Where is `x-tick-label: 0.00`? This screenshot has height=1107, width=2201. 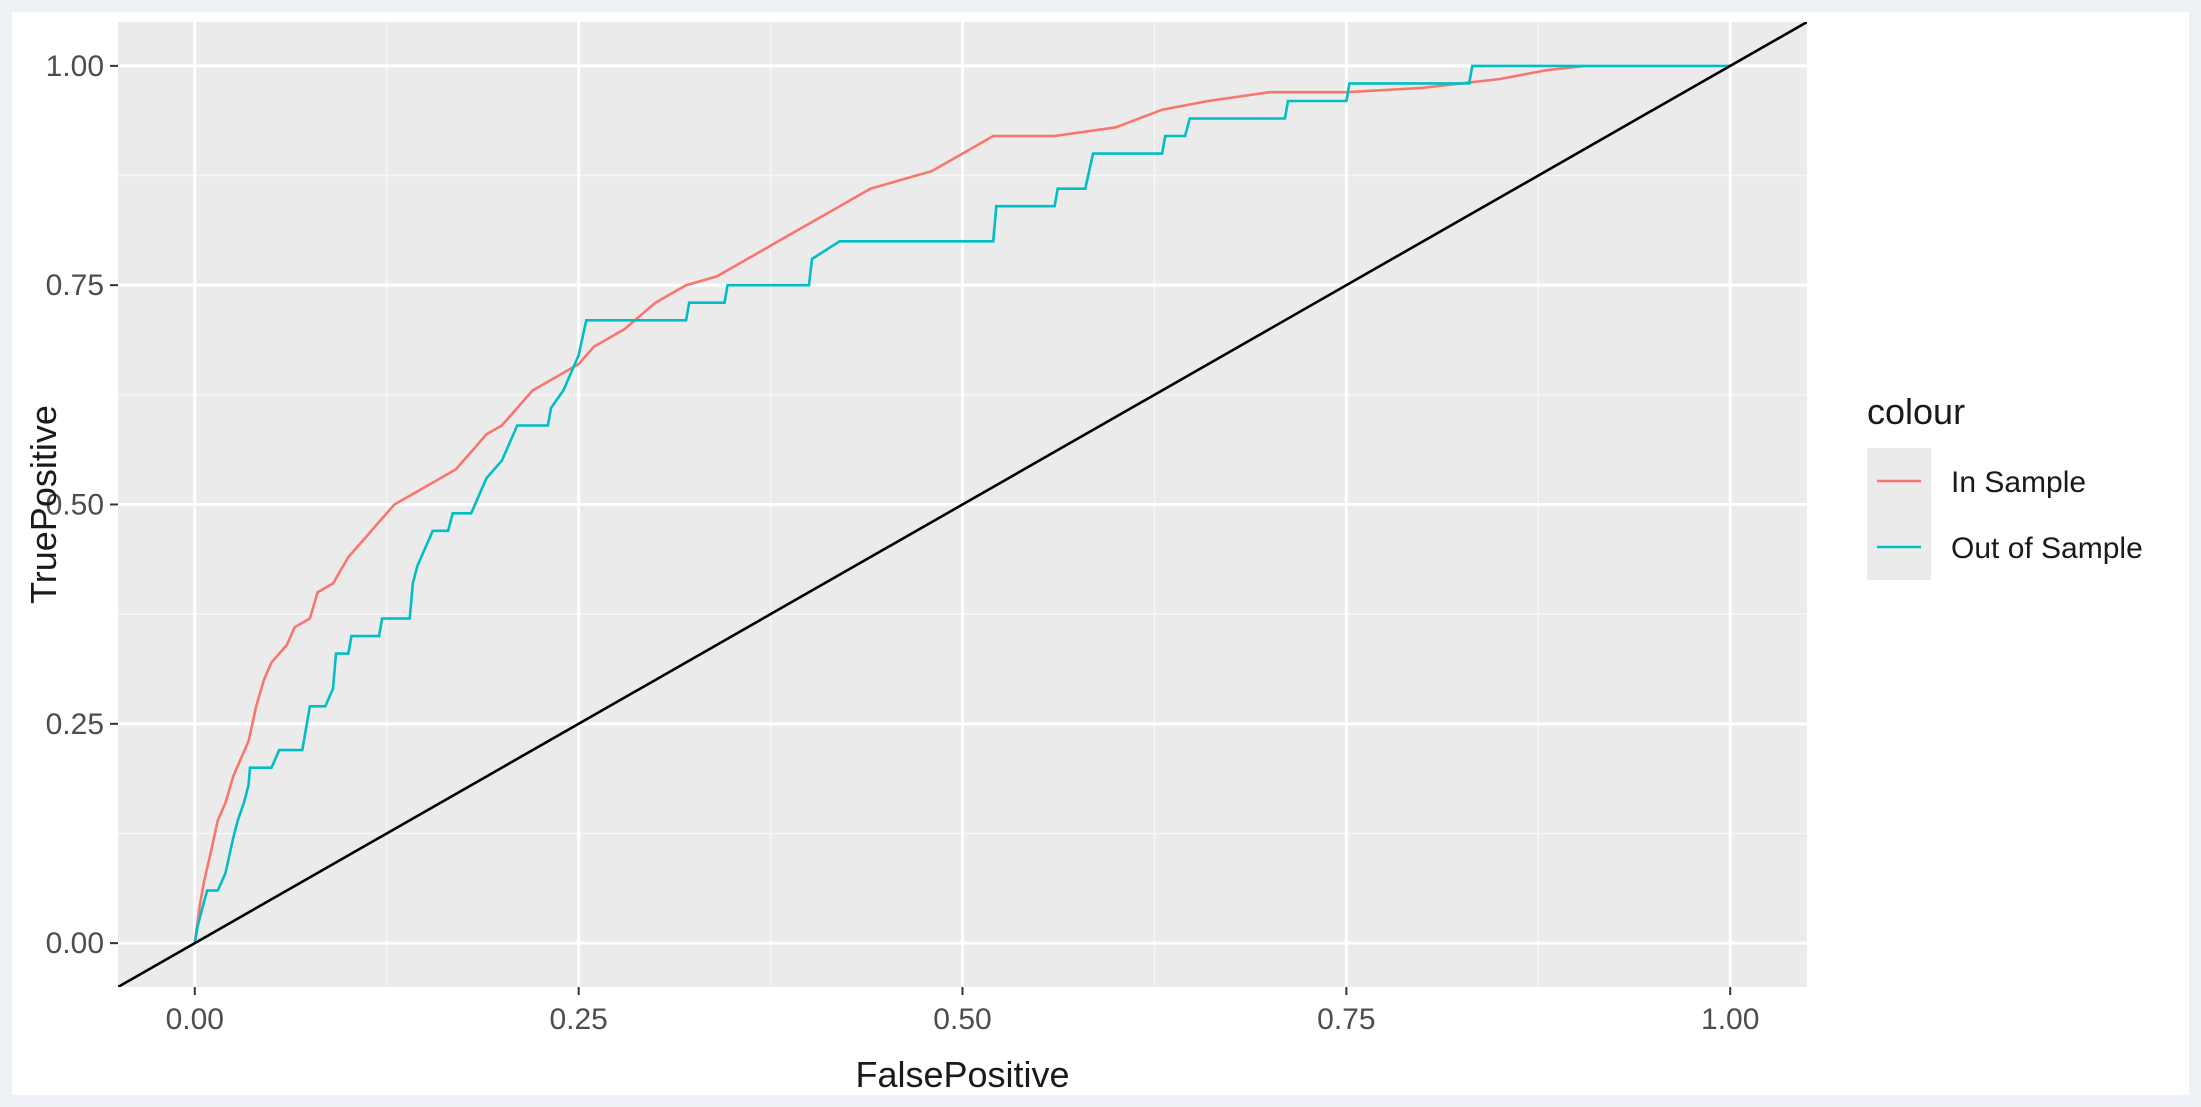
x-tick-label: 0.00 is located at coordinates (195, 1019).